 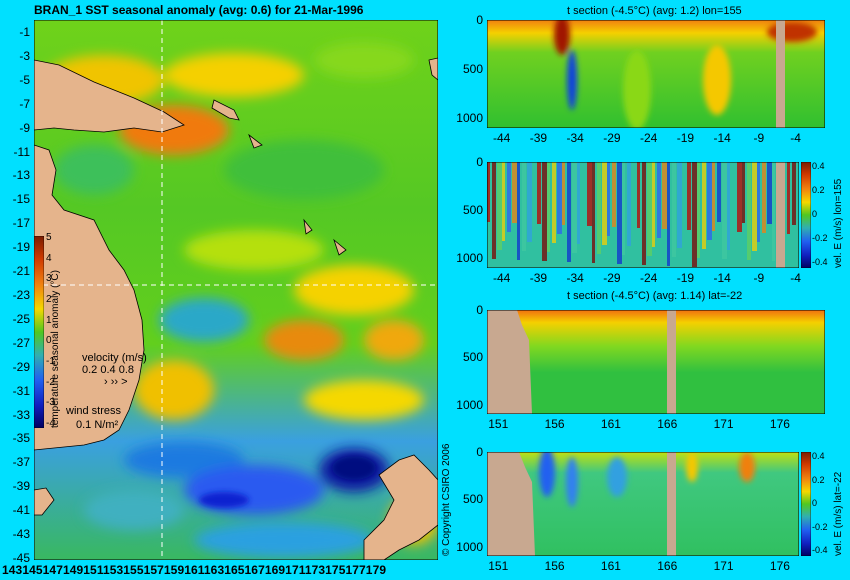 I want to click on map-colorbar-label: temperature seasonal anomaly (°C), so click(x=55, y=349).